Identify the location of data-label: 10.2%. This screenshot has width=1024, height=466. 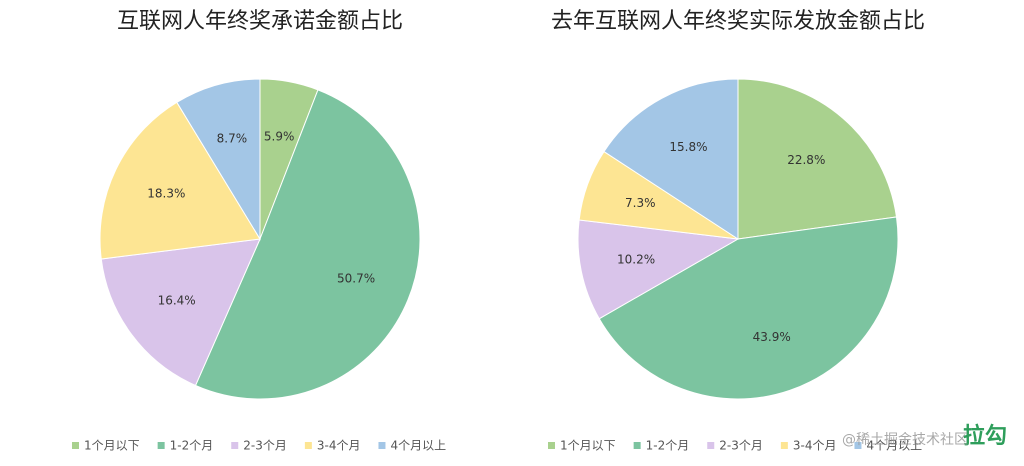
(636, 259).